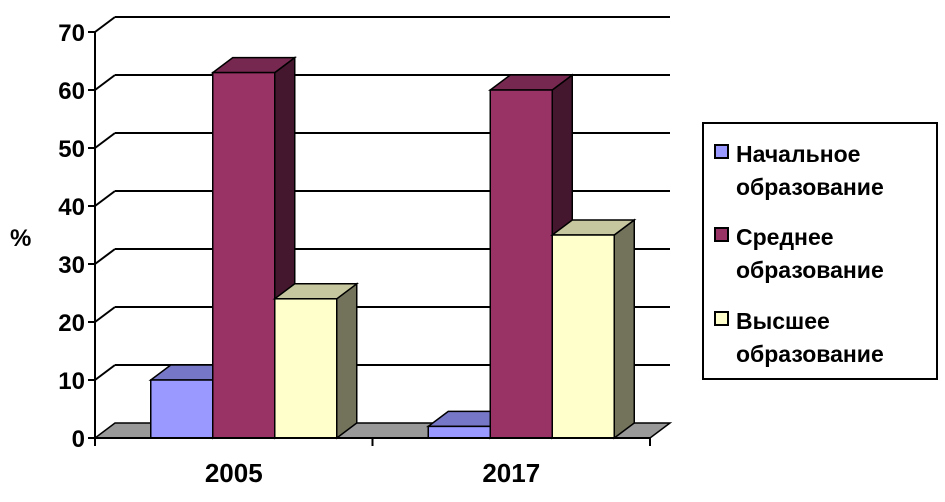 This screenshot has width=945, height=502. Describe the element at coordinates (71, 265) in the screenshot. I see `y-tick-label: 30` at that location.